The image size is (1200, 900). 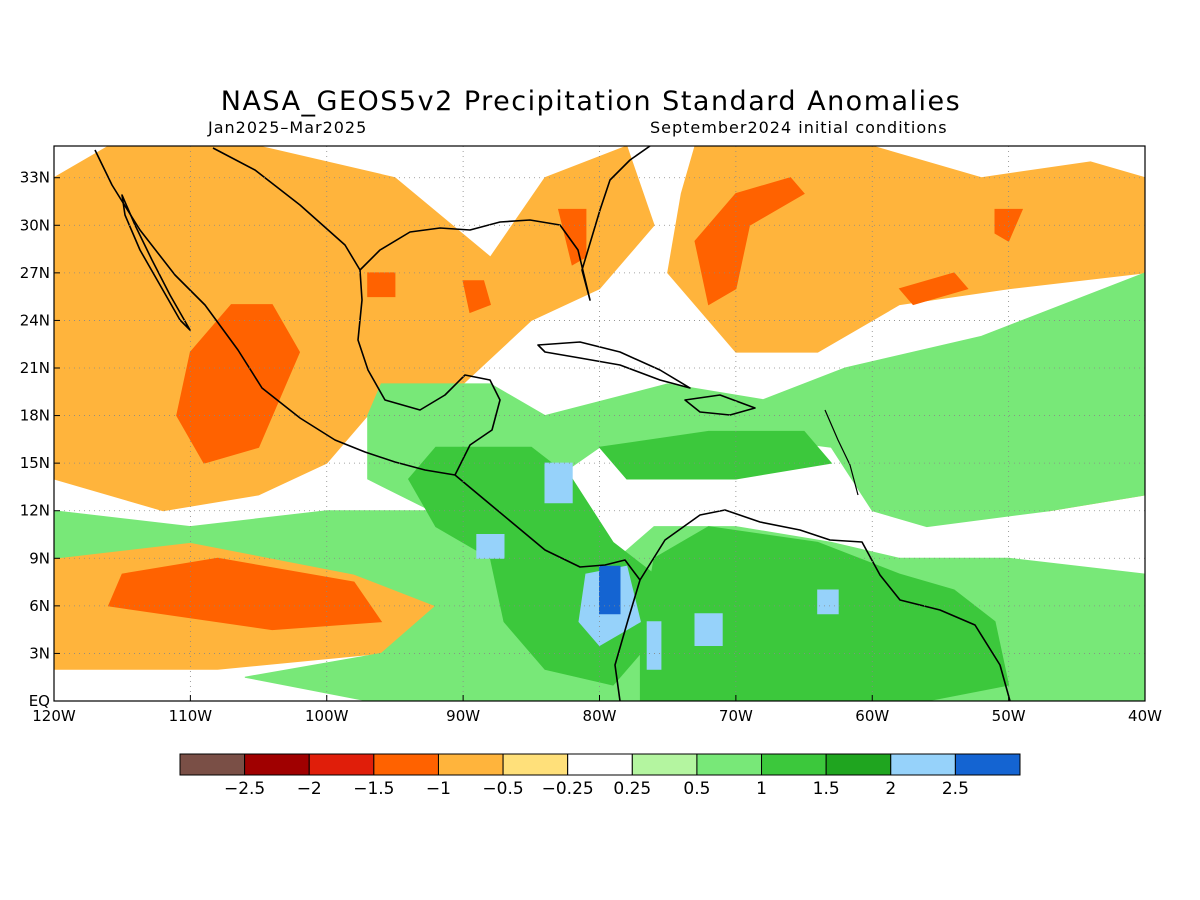 What do you see at coordinates (696, 789) in the screenshot?
I see `colorbar-label: 0.5` at bounding box center [696, 789].